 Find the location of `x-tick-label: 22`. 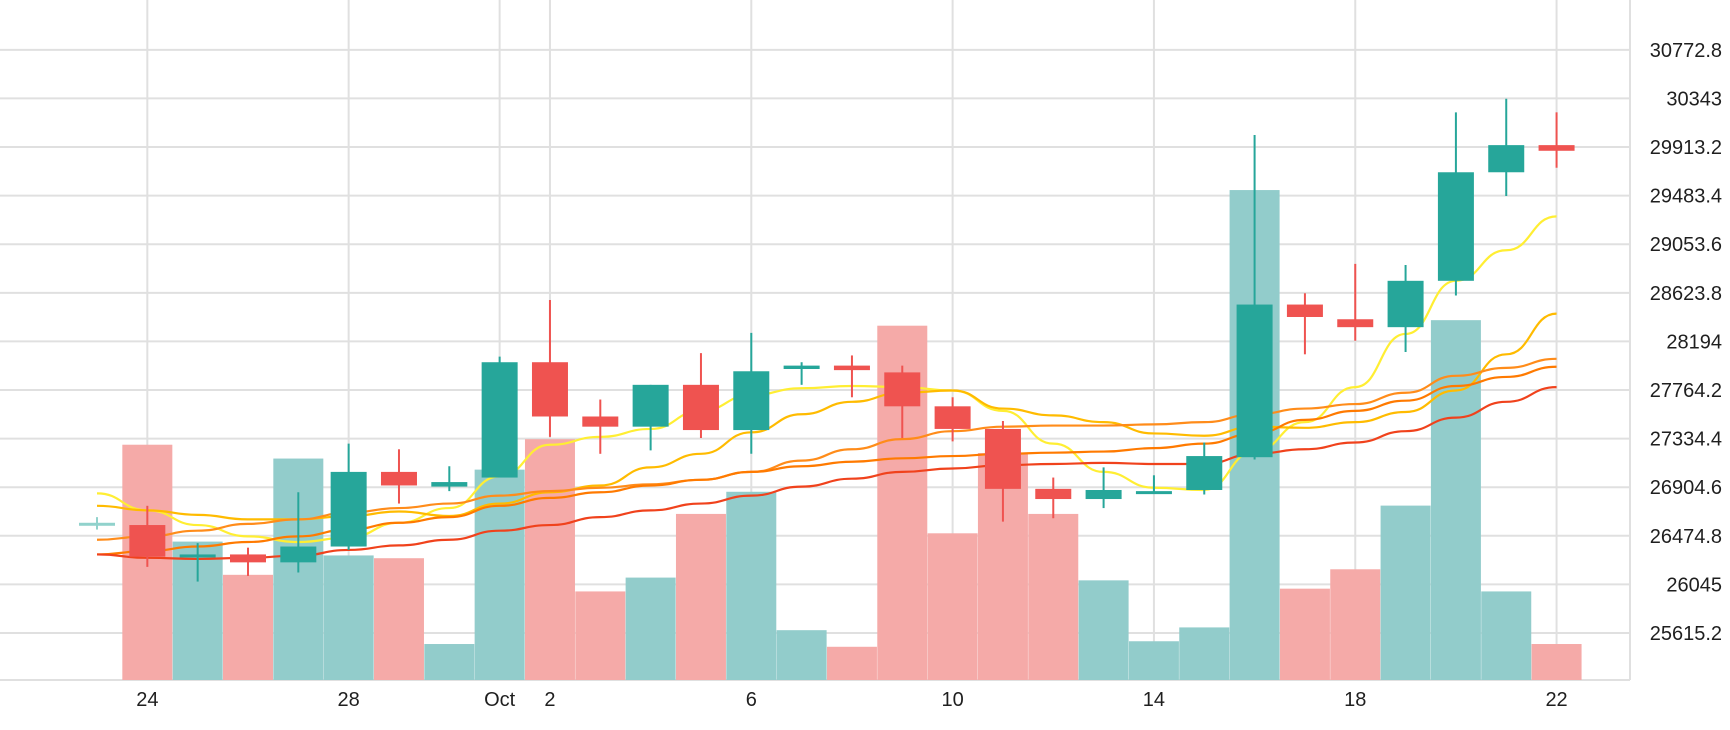

x-tick-label: 22 is located at coordinates (1556, 700).